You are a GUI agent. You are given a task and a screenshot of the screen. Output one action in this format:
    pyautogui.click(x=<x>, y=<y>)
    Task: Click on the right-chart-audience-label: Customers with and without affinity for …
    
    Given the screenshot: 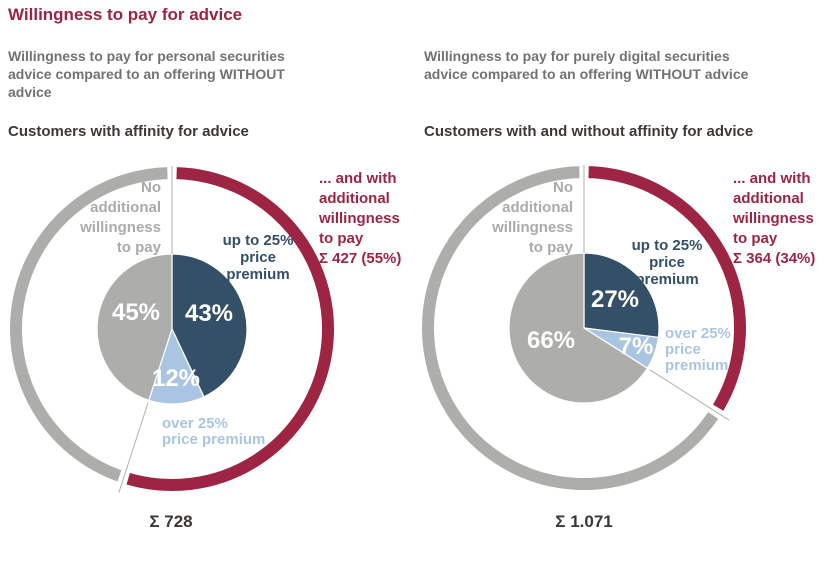 What is the action you would take?
    pyautogui.click(x=589, y=131)
    